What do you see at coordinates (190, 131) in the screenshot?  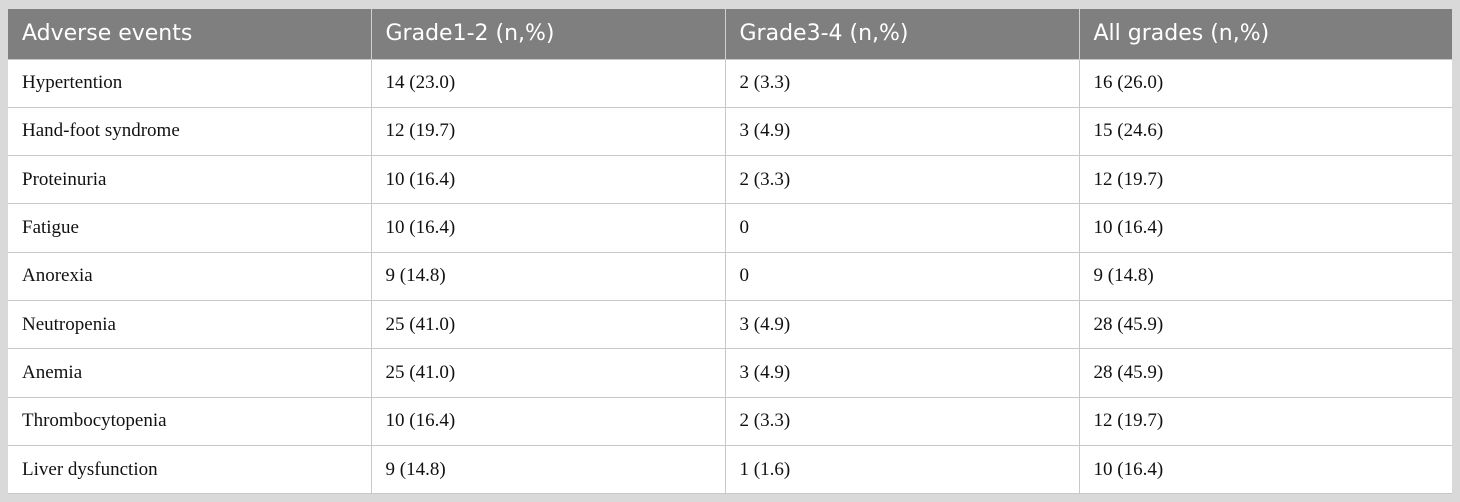 I see `cell-event: Hand-foot syndrome` at bounding box center [190, 131].